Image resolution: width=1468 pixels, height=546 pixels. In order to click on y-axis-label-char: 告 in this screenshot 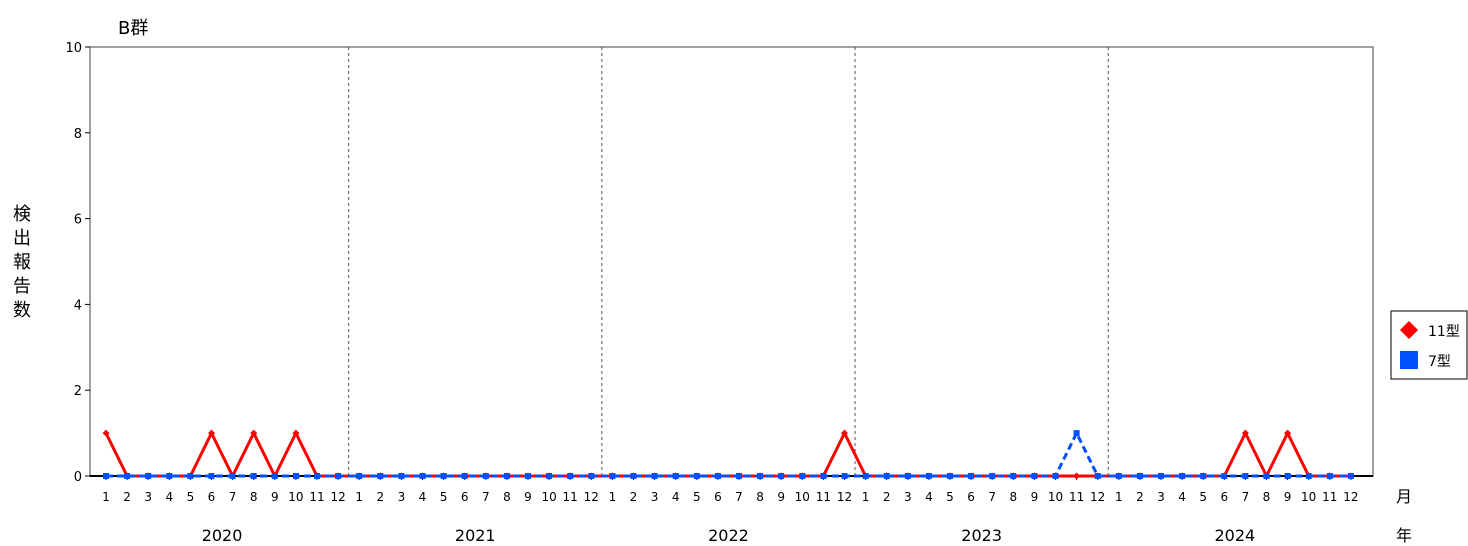, I will do `click(22, 286)`.